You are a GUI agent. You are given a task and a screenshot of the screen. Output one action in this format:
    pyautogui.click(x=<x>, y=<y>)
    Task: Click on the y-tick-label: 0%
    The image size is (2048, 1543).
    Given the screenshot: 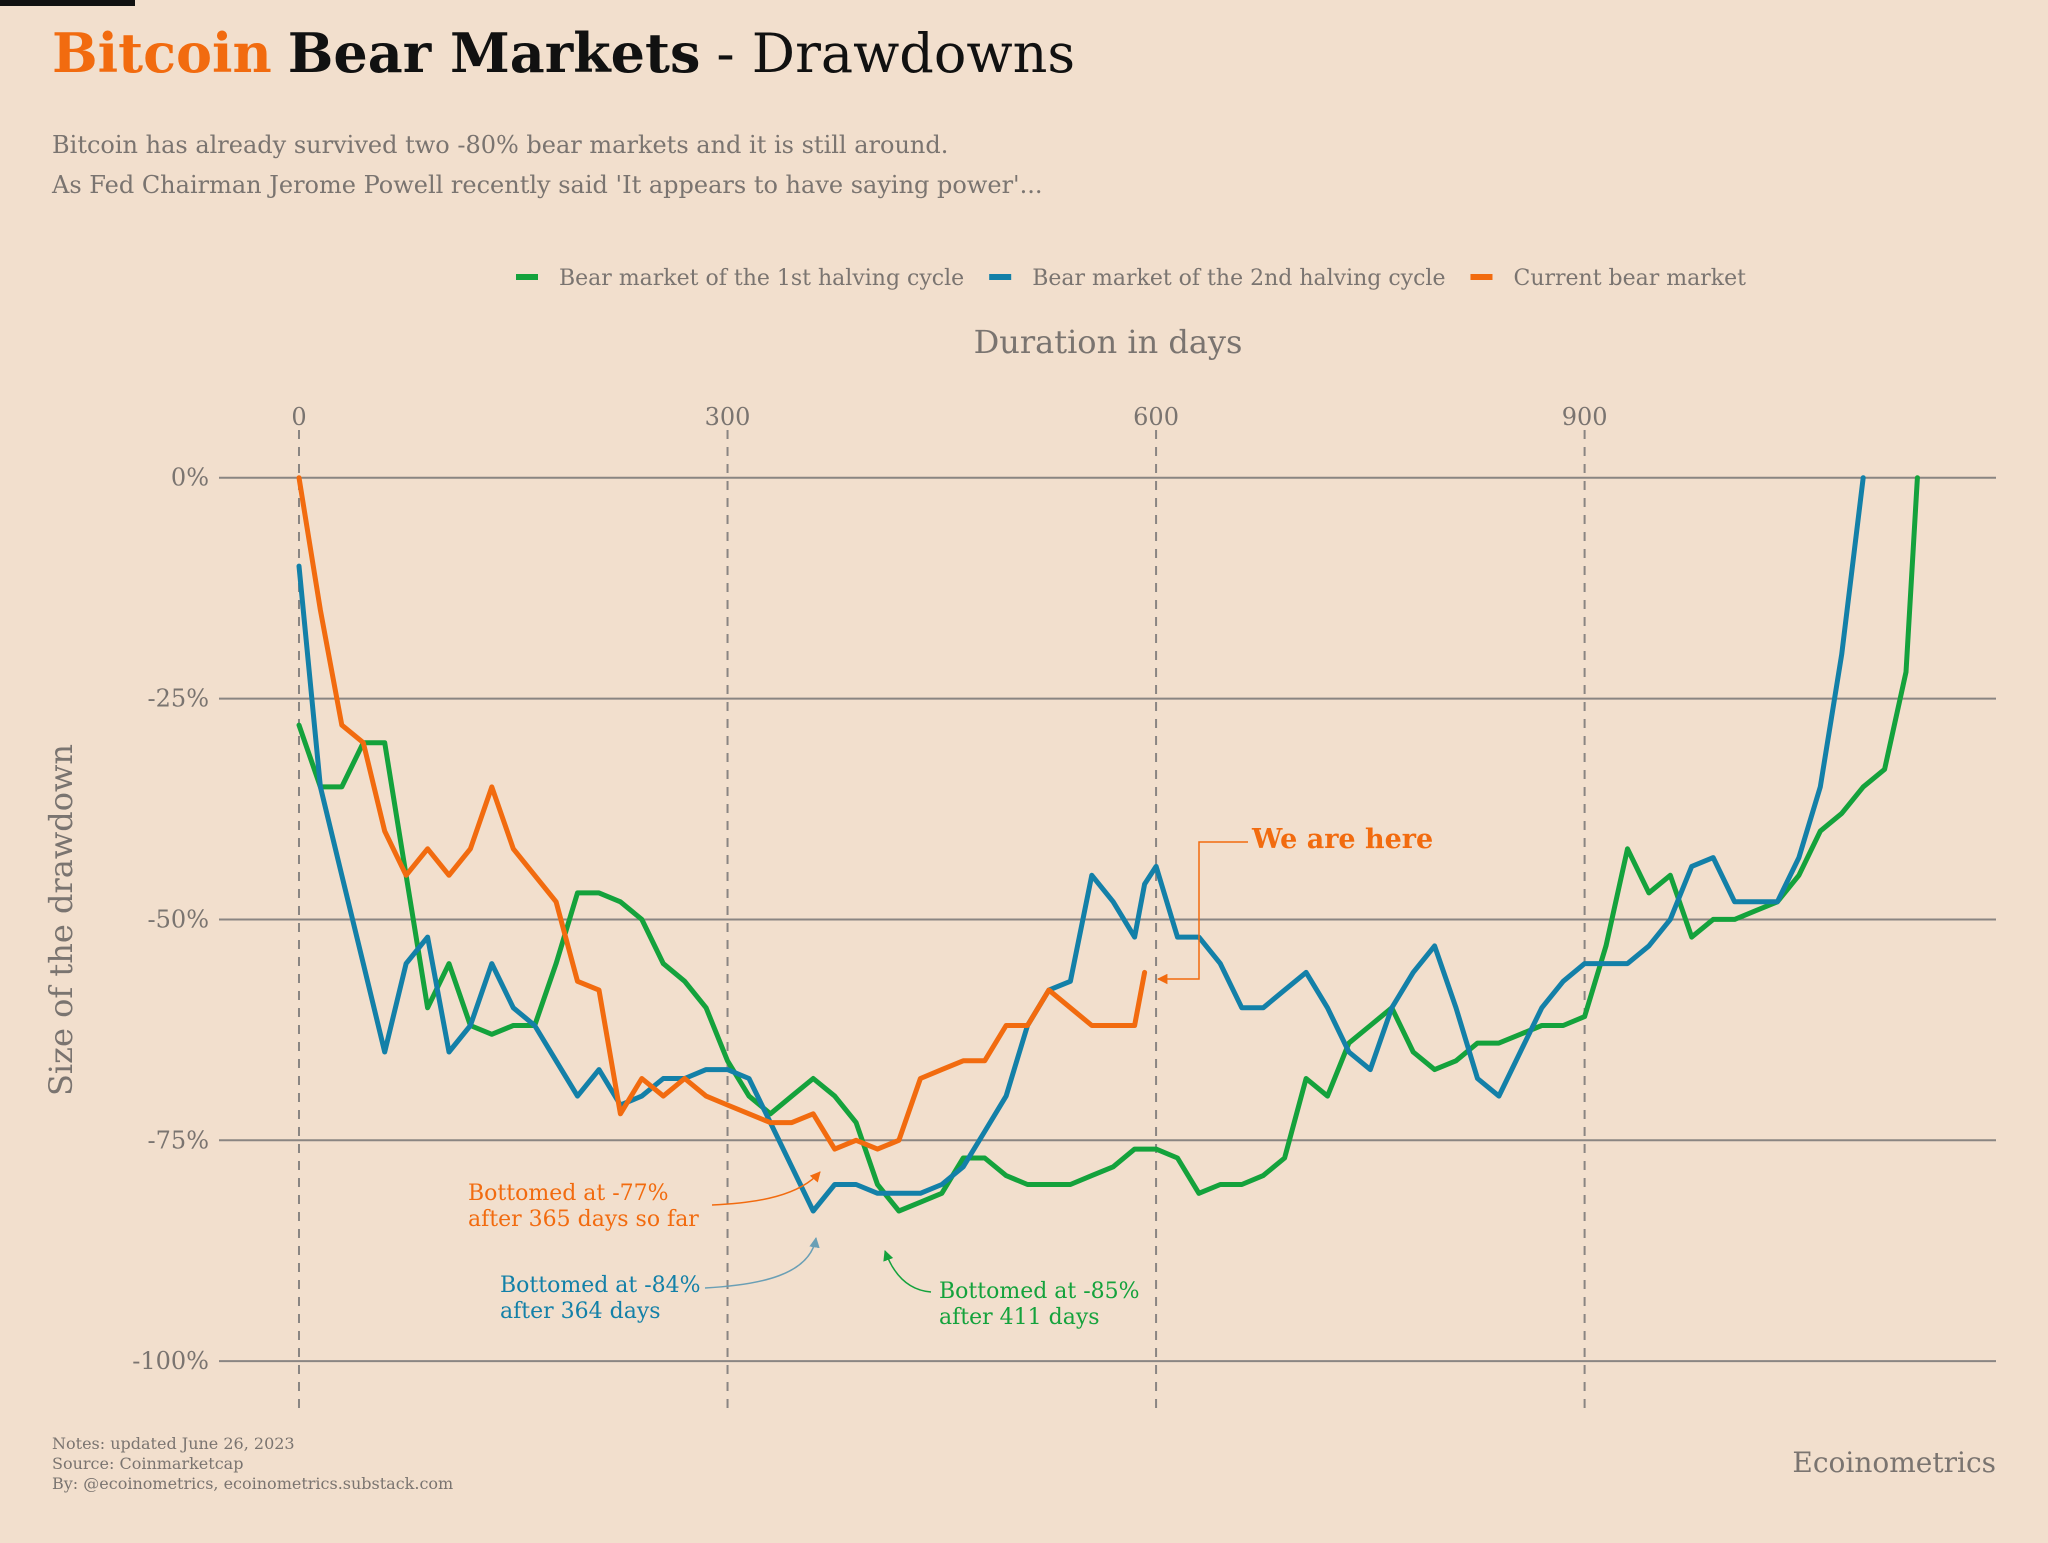 What is the action you would take?
    pyautogui.click(x=190, y=478)
    